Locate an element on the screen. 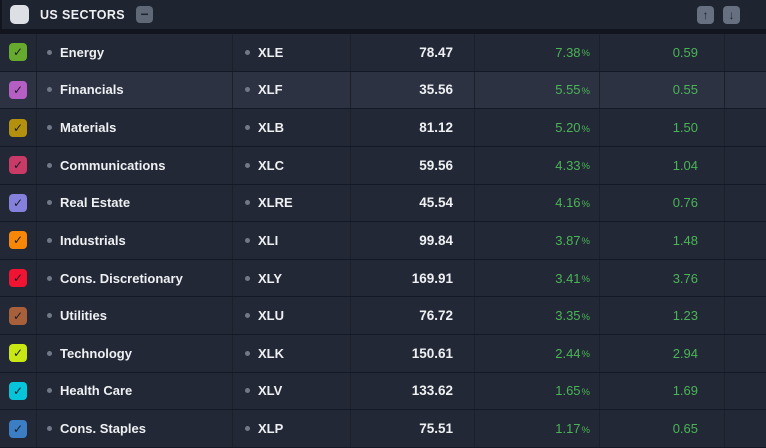 This screenshot has width=766, height=448. arrow-down-icon: ↓ is located at coordinates (731, 14).